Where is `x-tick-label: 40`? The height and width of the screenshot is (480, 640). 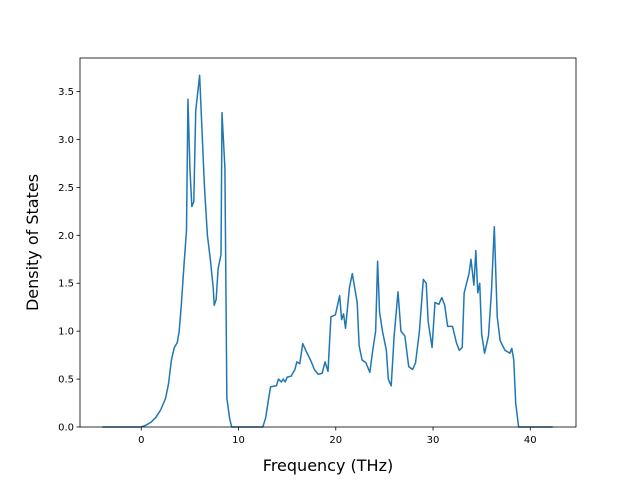 x-tick-label: 40 is located at coordinates (530, 440).